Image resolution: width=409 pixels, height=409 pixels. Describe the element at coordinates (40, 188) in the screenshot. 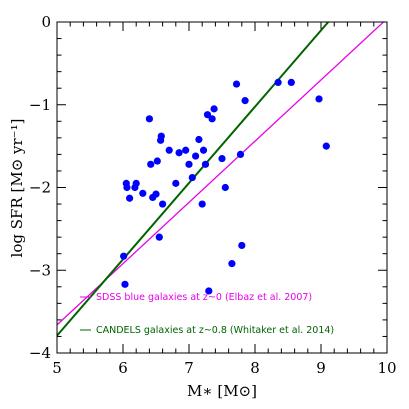

I see `y-tick-label: −2` at that location.